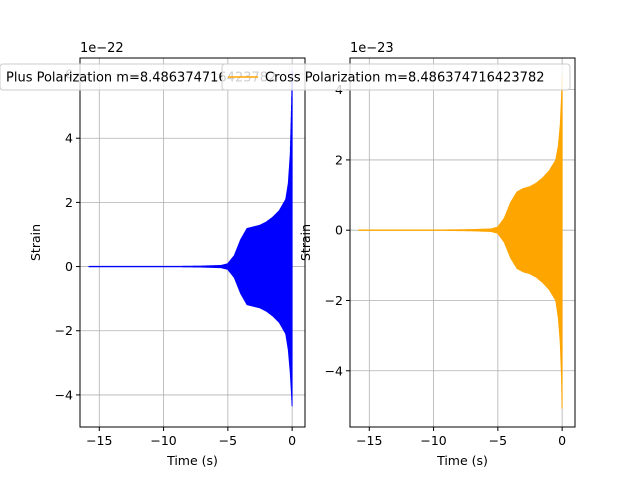 The height and width of the screenshot is (480, 640). I want to click on legend-box, so click(396, 77).